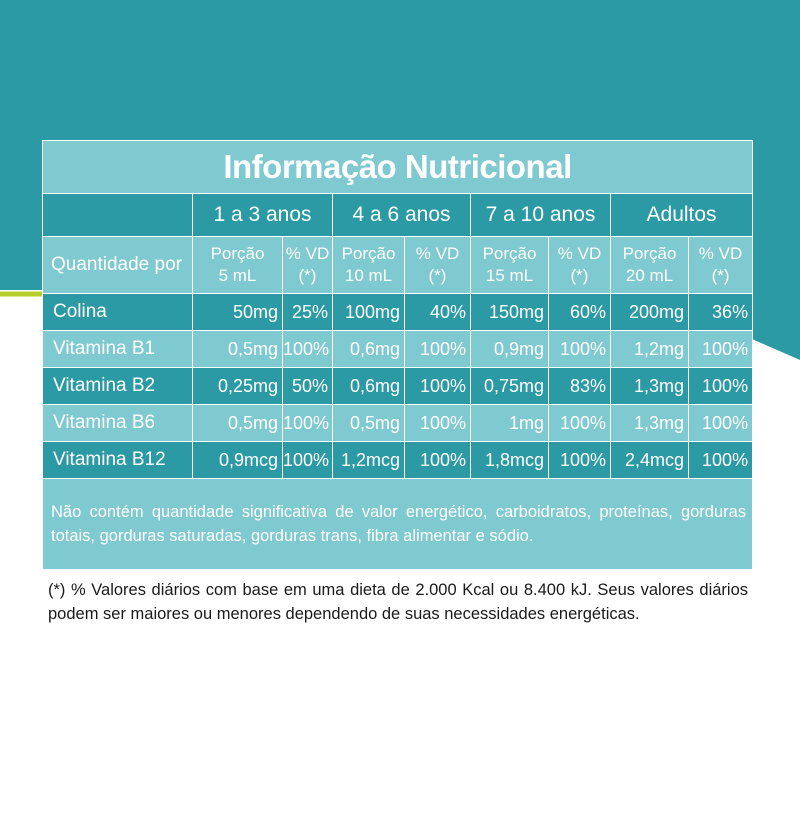 The height and width of the screenshot is (814, 800). I want to click on quantity-label: Quantidade por, so click(117, 265).